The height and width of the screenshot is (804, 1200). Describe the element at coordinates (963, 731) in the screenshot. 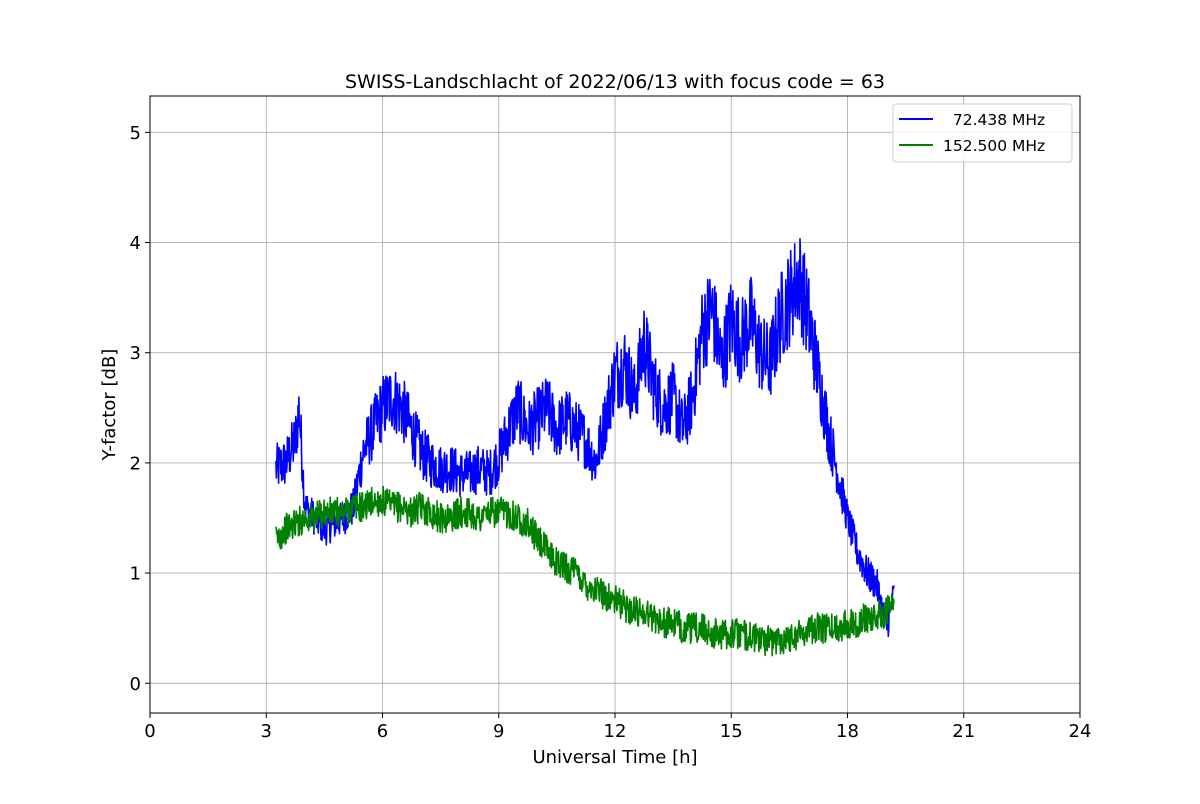

I see `x-tick-label: 21` at that location.